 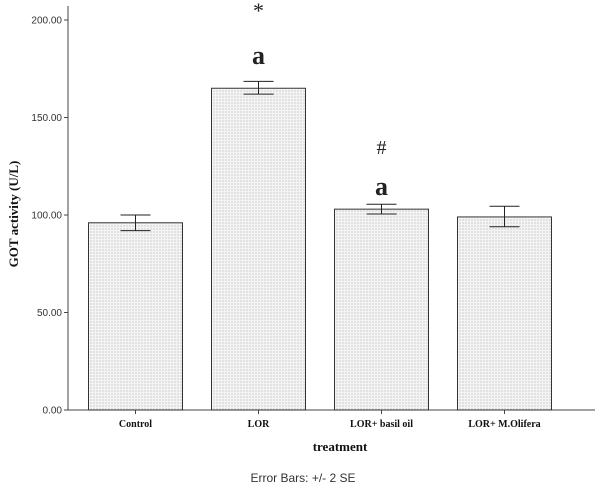 I want to click on y-axis-title: GOT activity (U/L), so click(x=13, y=214).